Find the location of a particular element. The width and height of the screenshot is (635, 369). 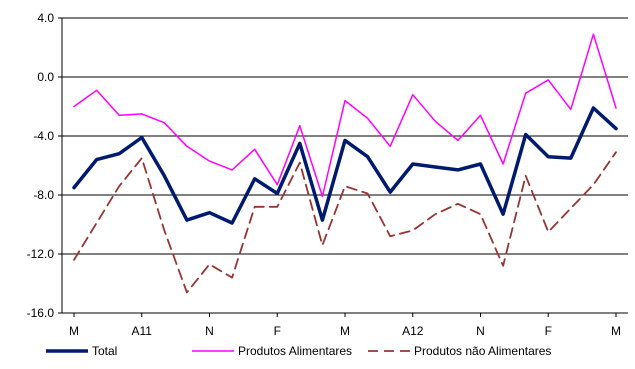

y-tick-label: -16.0 is located at coordinates (41, 313).